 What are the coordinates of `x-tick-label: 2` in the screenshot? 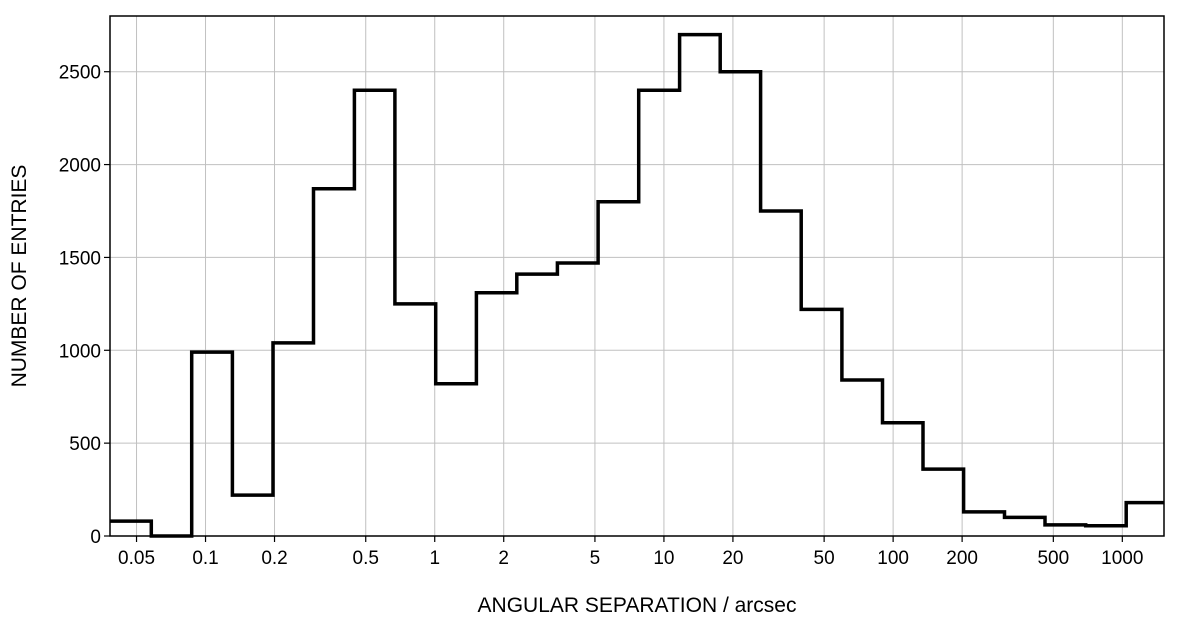 It's located at (503, 558).